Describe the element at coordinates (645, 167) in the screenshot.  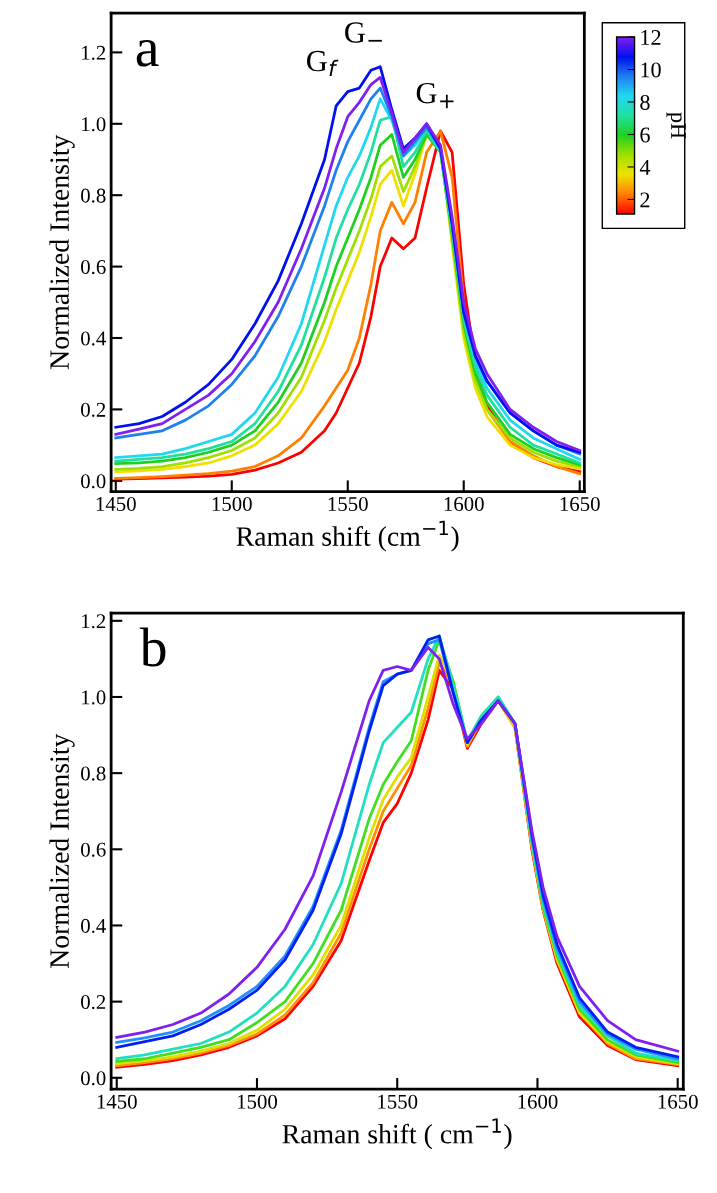
I see `color-bar-label: 4` at that location.